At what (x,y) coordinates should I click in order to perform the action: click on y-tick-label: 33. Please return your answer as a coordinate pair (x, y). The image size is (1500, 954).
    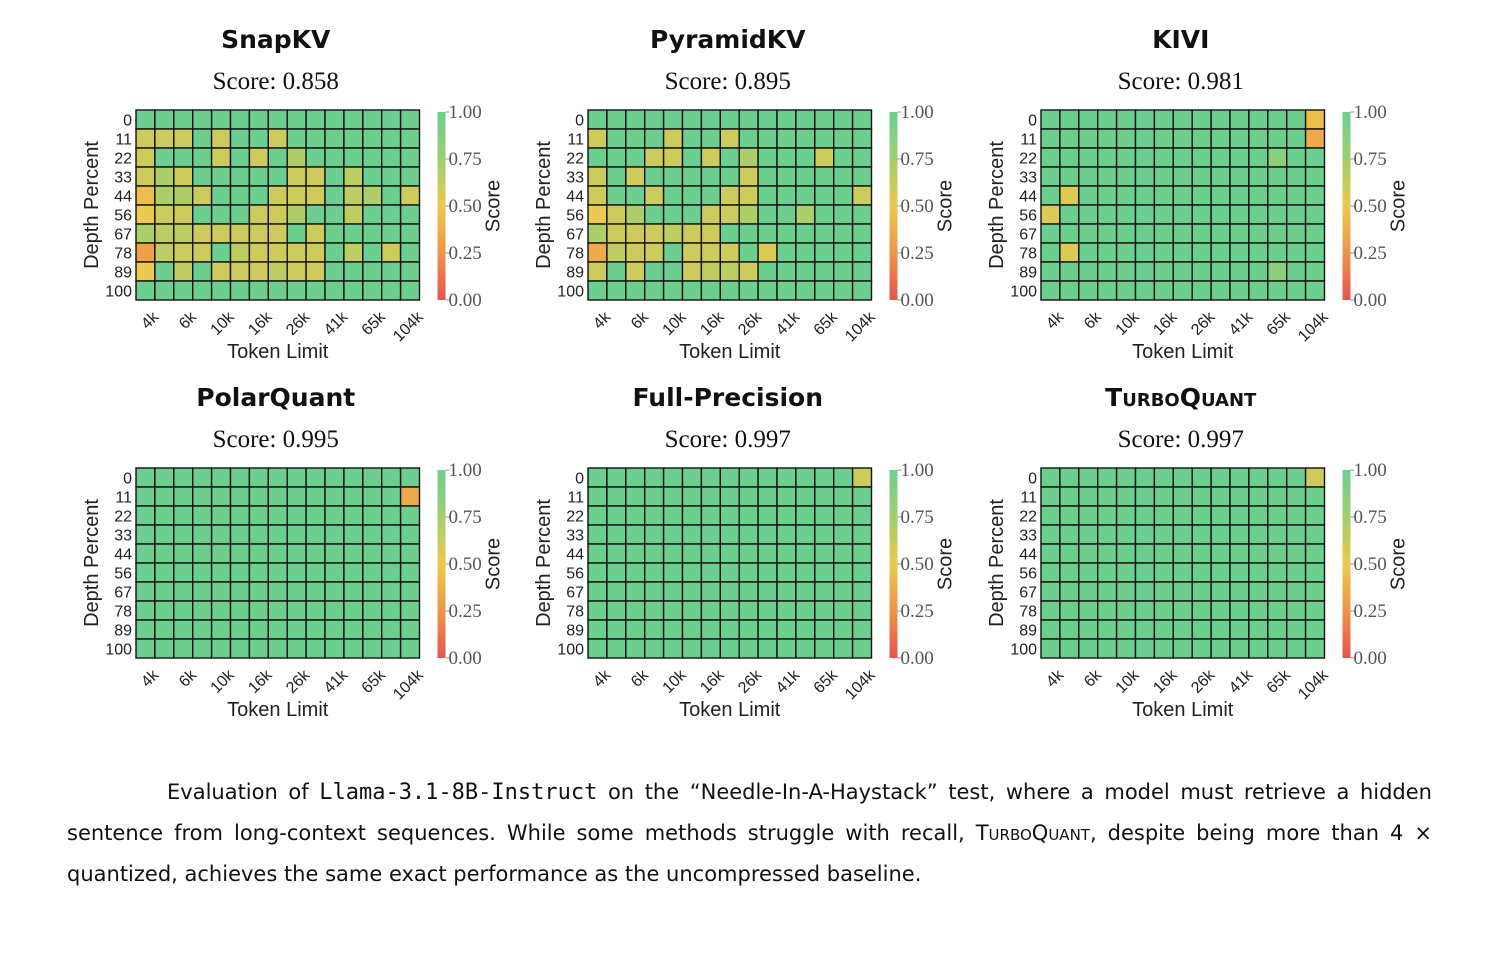
    Looking at the image, I should click on (123, 178).